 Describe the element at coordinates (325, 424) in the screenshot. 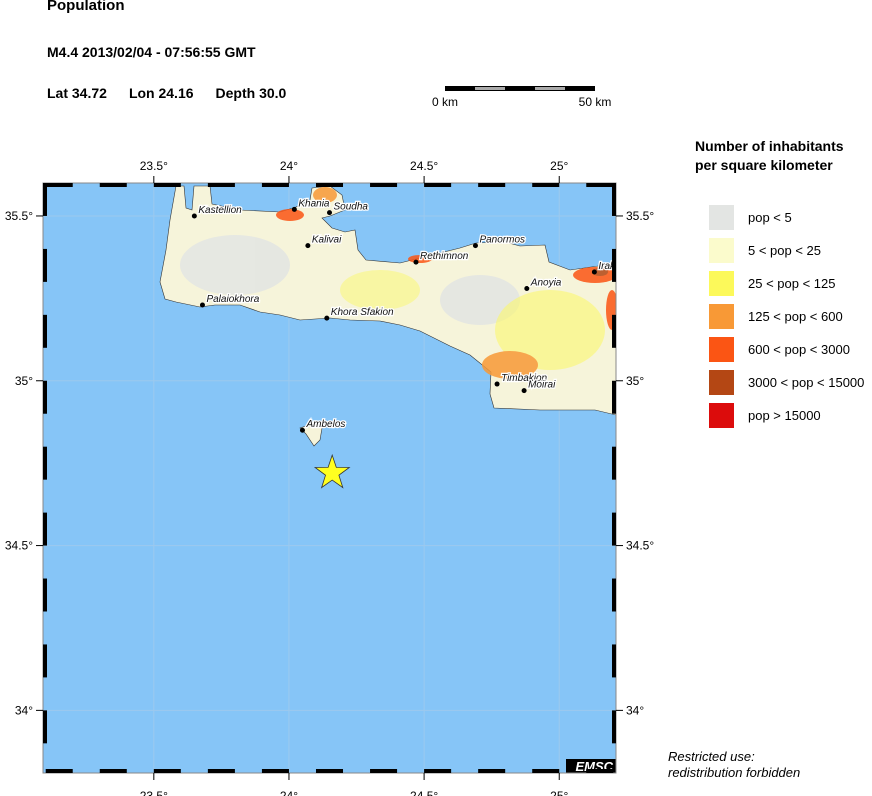

I see `city-label: Ambelos` at that location.